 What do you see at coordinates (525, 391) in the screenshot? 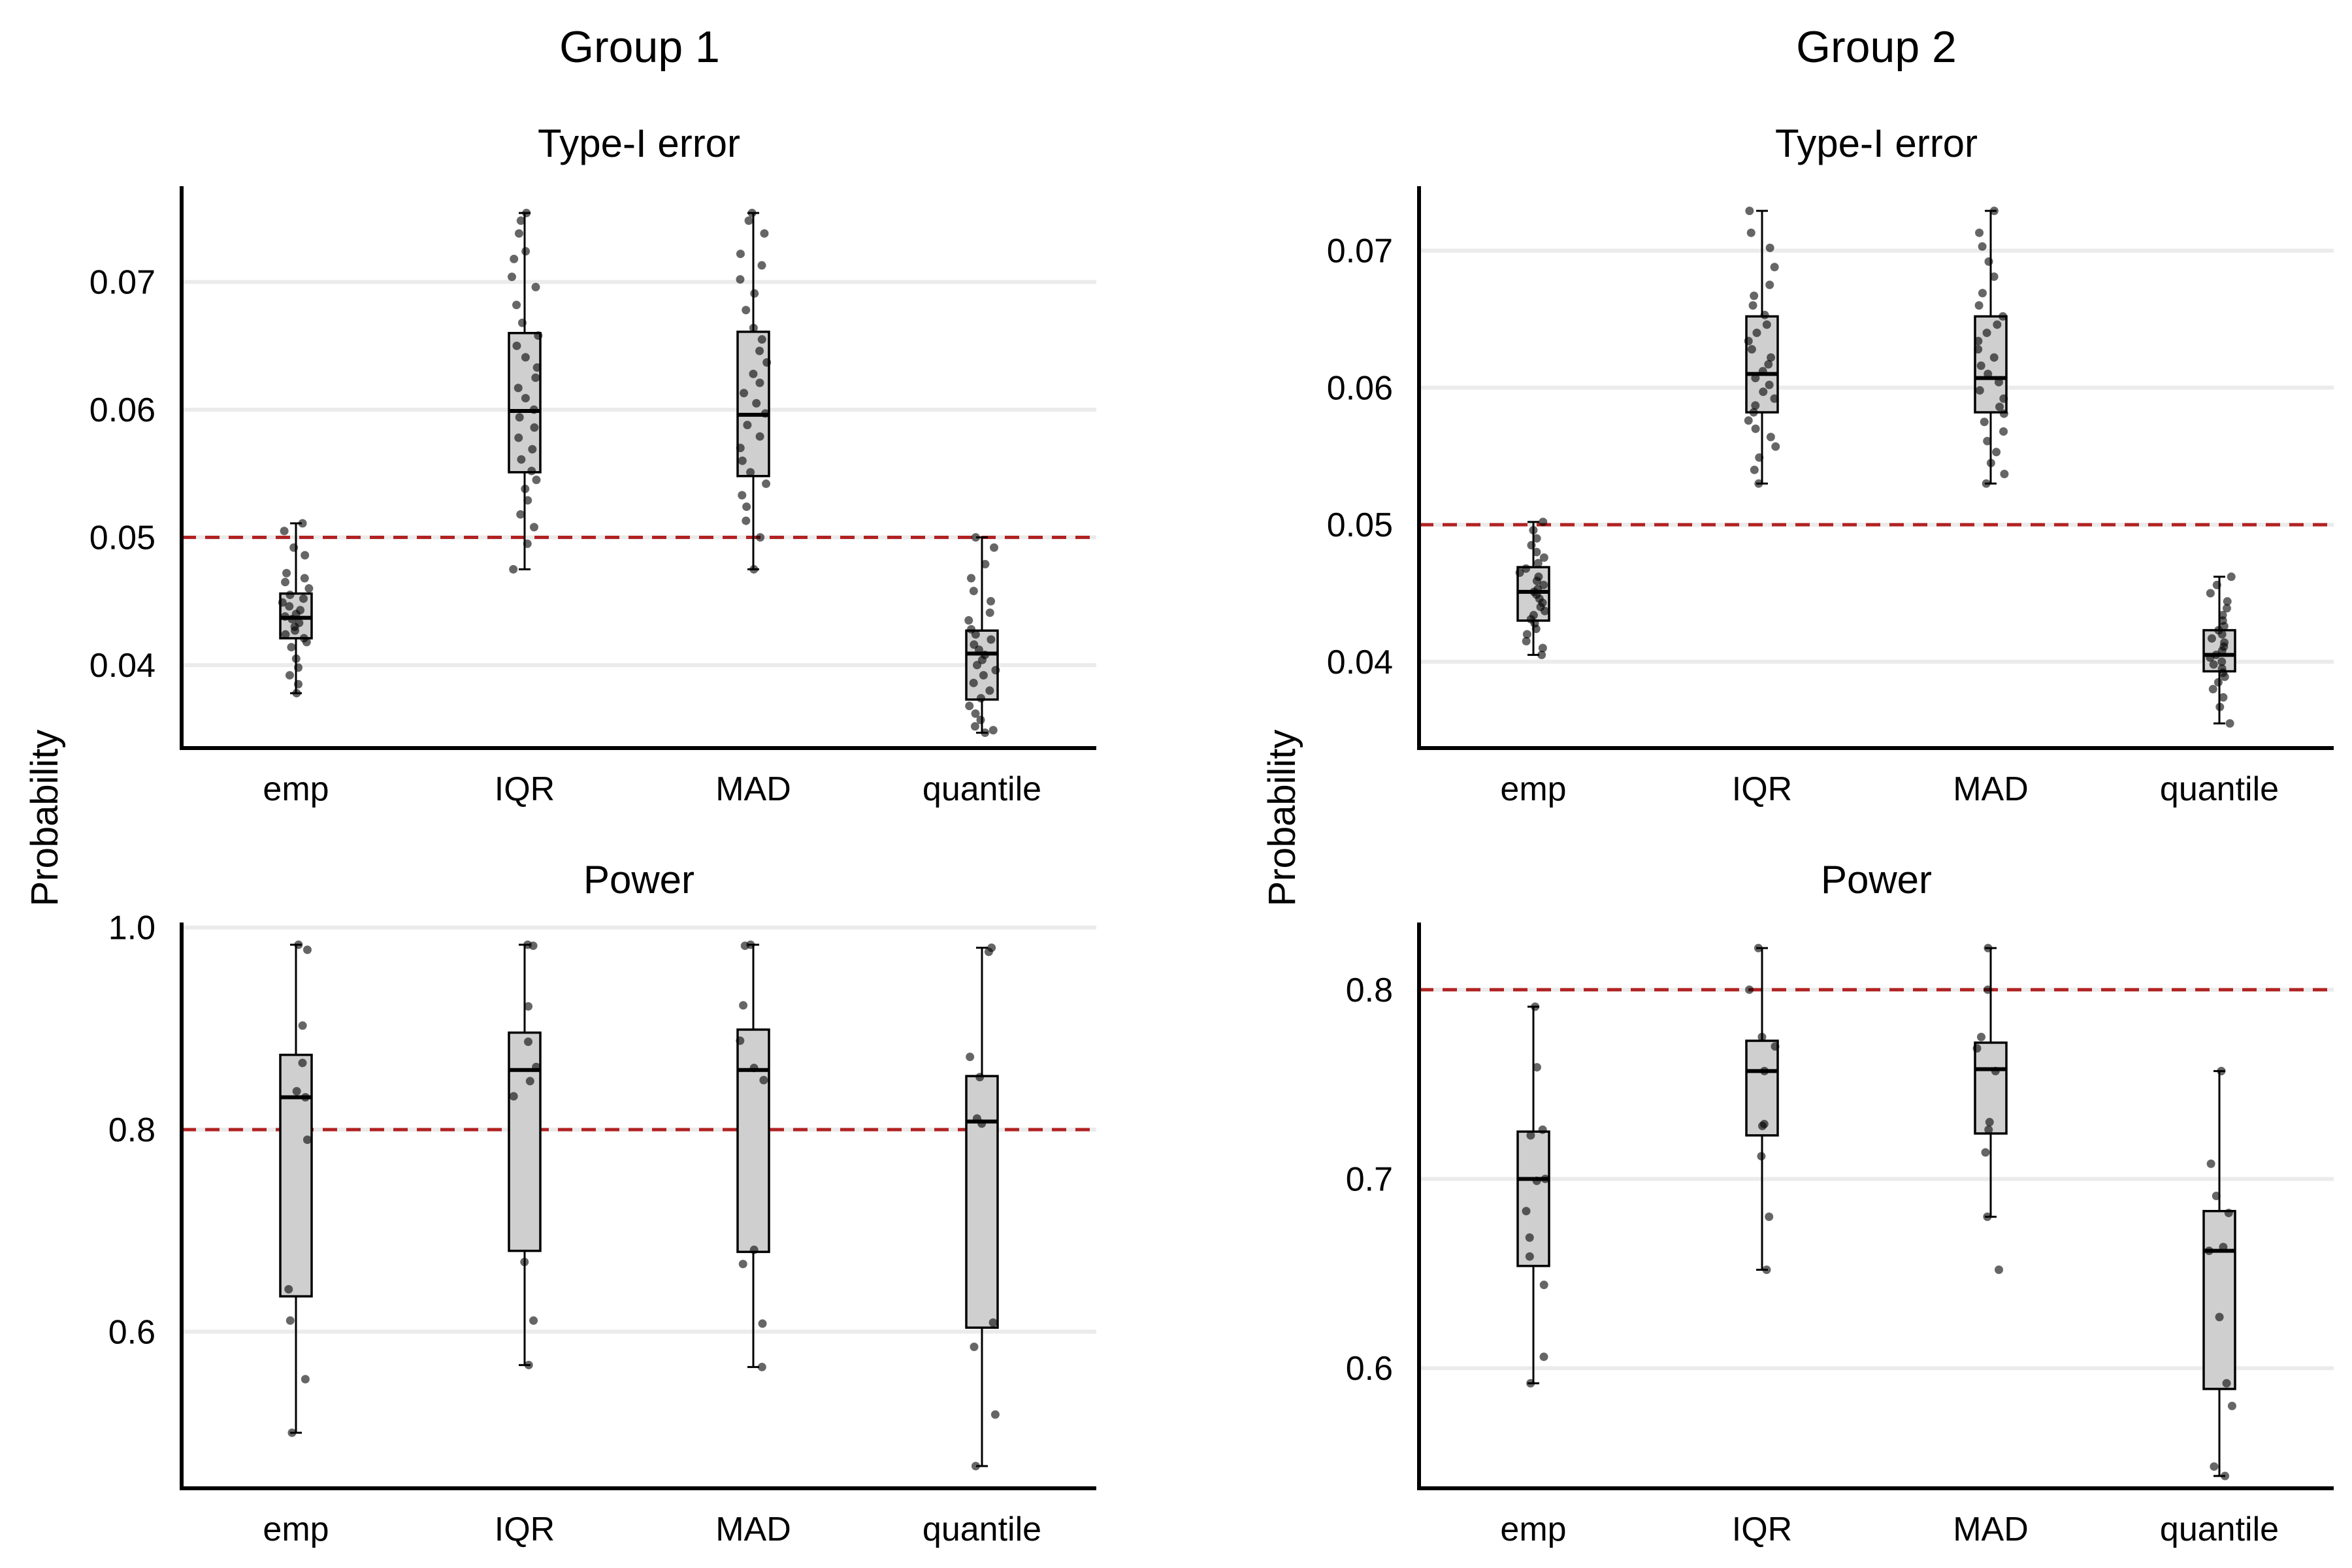
I see `box-IQR` at bounding box center [525, 391].